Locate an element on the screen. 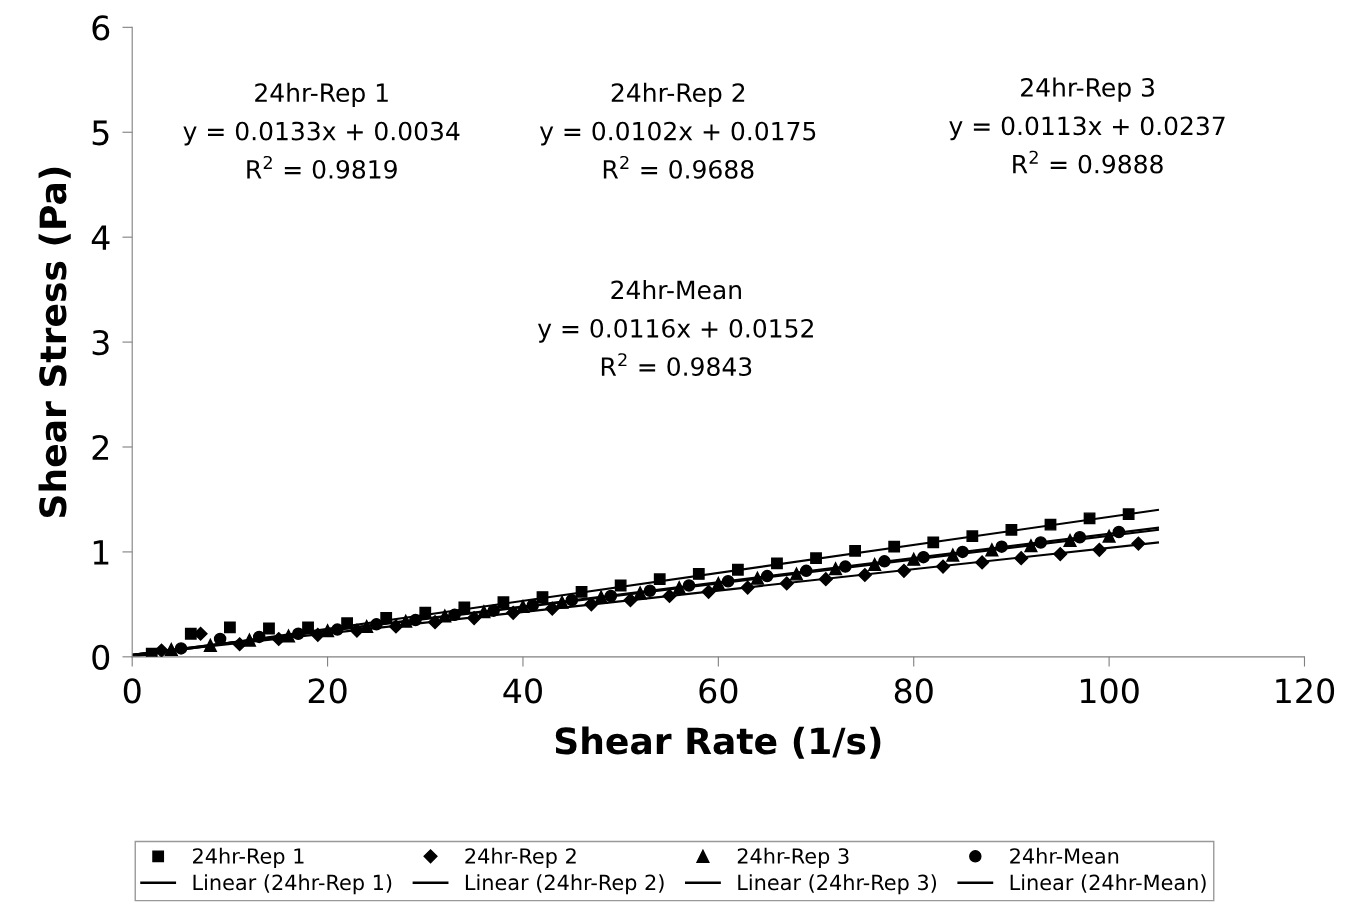 Image resolution: width=1349 pixels, height=911 pixels. x-tick-label: 80 is located at coordinates (913, 691).